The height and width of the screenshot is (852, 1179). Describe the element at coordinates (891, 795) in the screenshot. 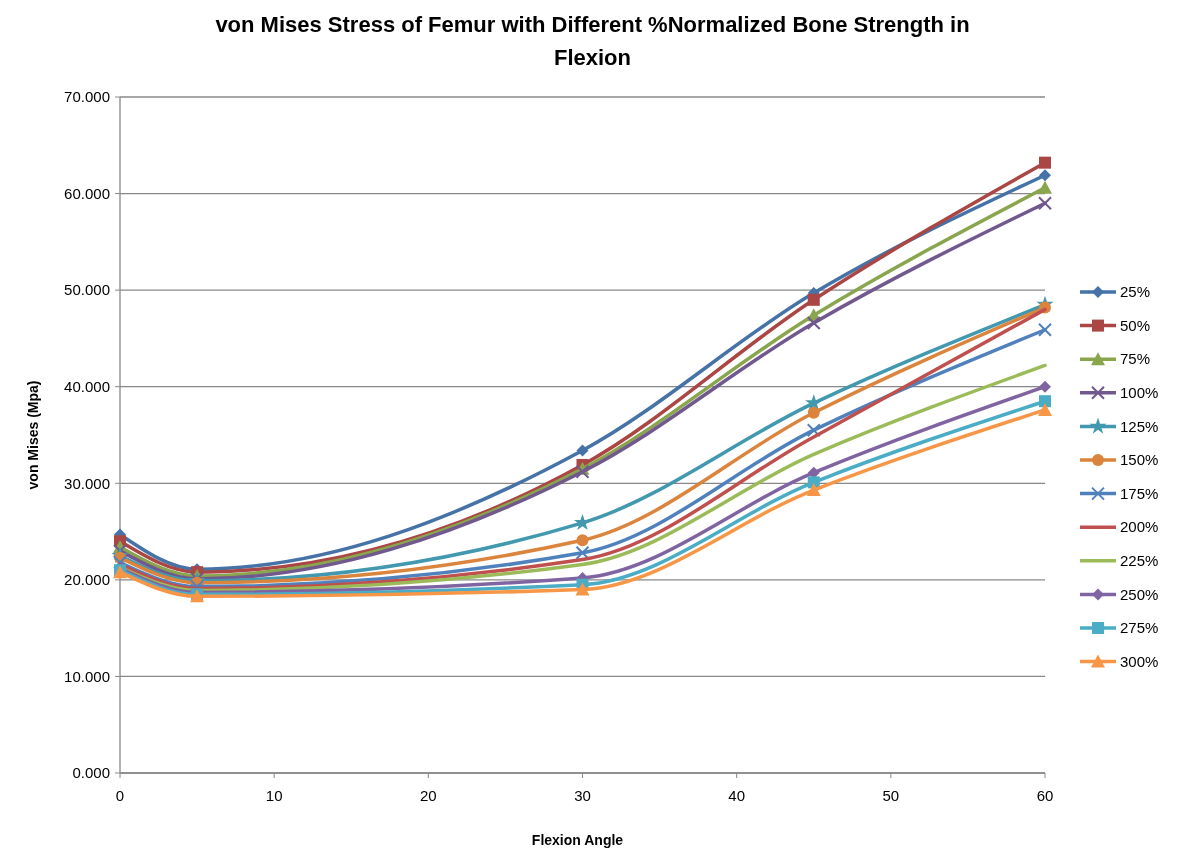

I see `x-tick-label: 50` at that location.